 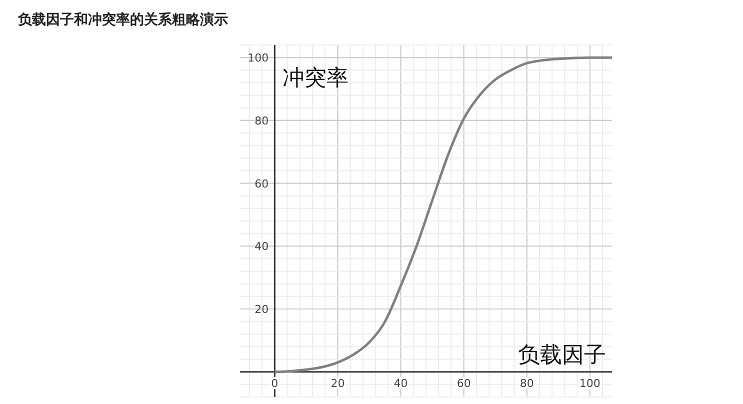 What do you see at coordinates (122, 19) in the screenshot?
I see `text: 负载因子和冲突率的关系粗略演示` at bounding box center [122, 19].